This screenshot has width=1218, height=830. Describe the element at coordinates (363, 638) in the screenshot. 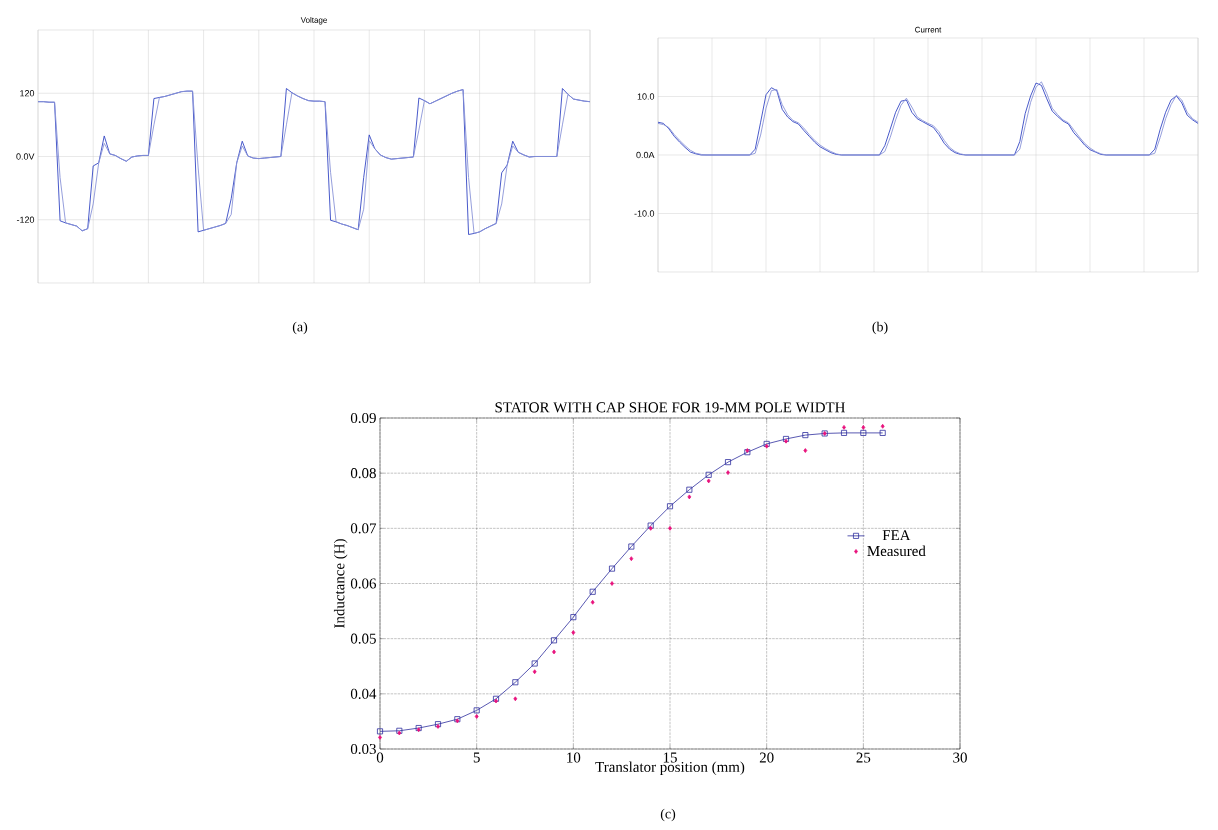

I see `y-tick-label: 0.05` at that location.